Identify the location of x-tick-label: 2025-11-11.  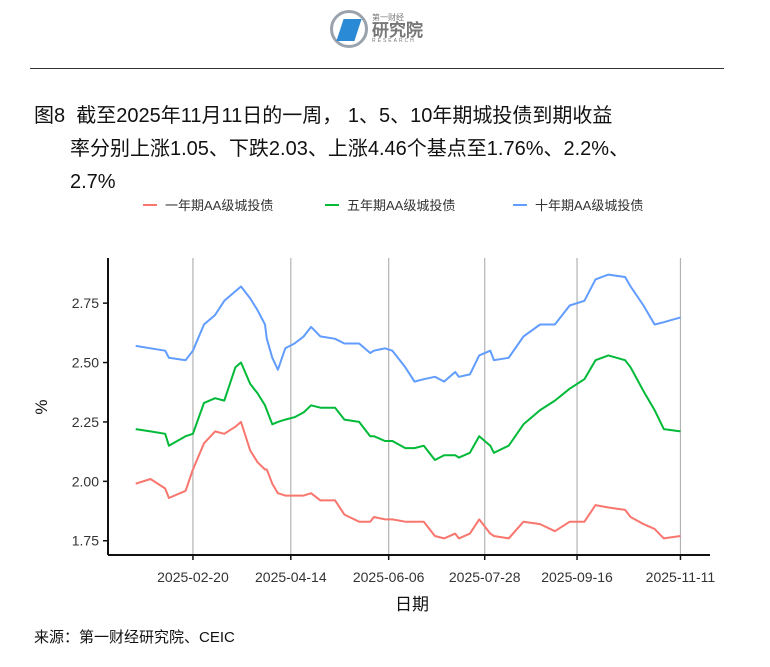
(681, 577).